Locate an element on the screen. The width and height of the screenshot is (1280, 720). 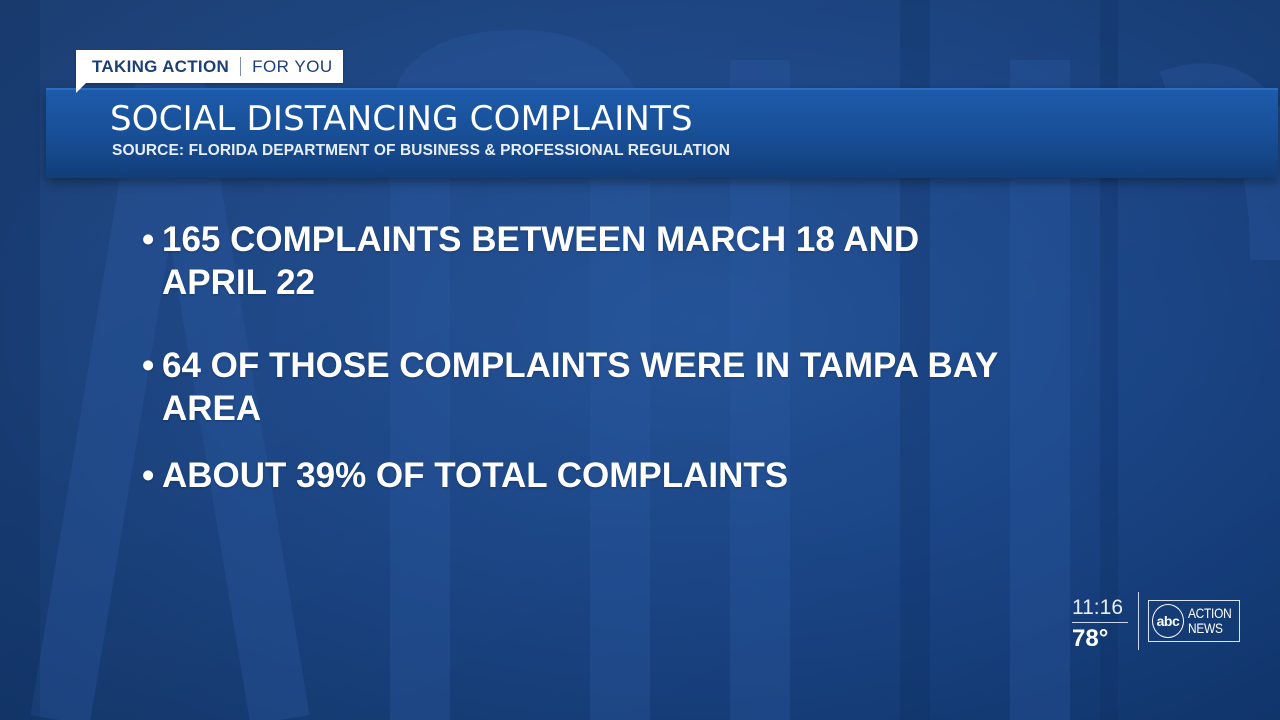
page-title: SOCIAL DISTANCING COMPLAINTS is located at coordinates (401, 119).